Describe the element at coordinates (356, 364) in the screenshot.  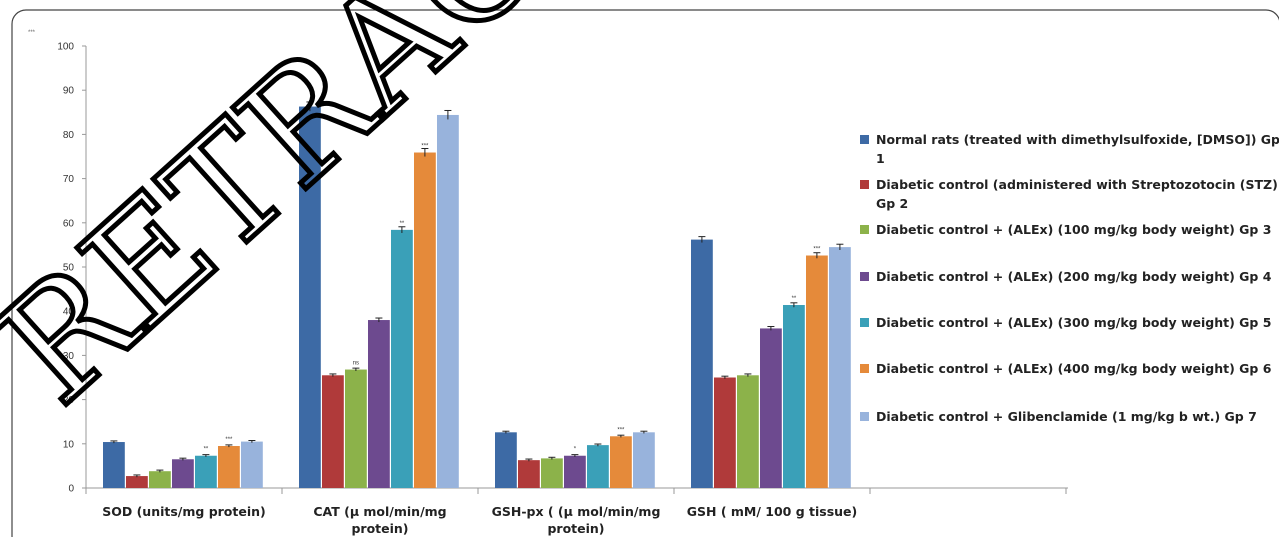
I see `significance-label: ns` at that location.